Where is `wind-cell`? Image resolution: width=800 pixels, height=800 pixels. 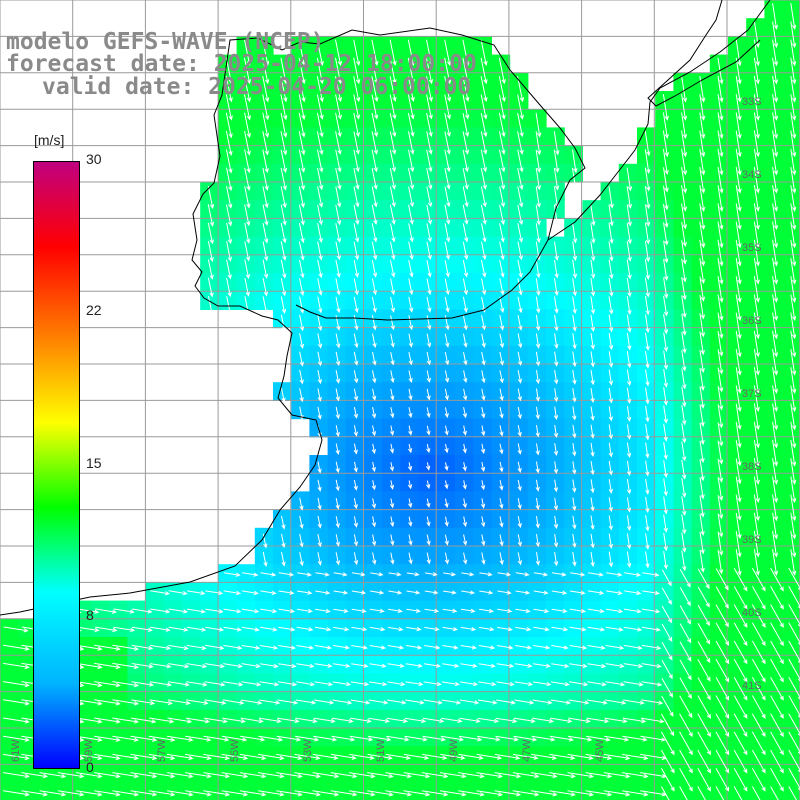 wind-cell is located at coordinates (791, 683).